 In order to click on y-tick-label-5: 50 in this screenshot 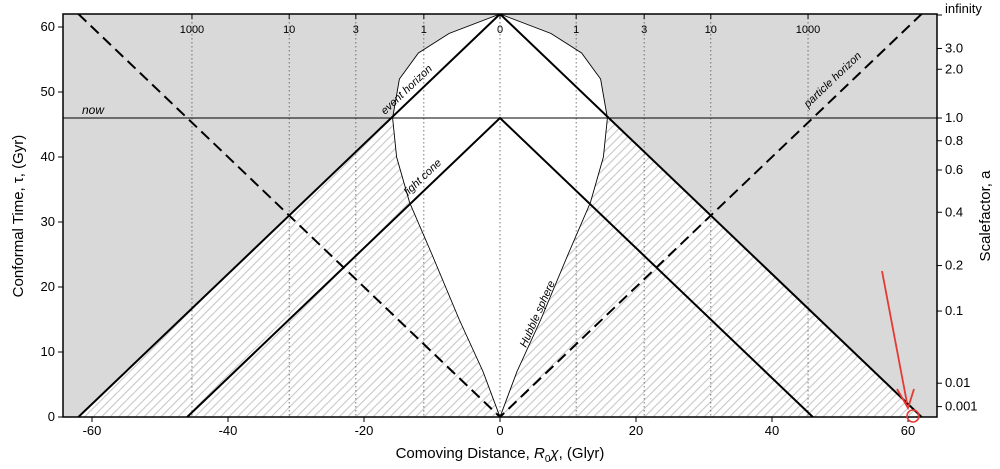, I will do `click(48, 91)`.